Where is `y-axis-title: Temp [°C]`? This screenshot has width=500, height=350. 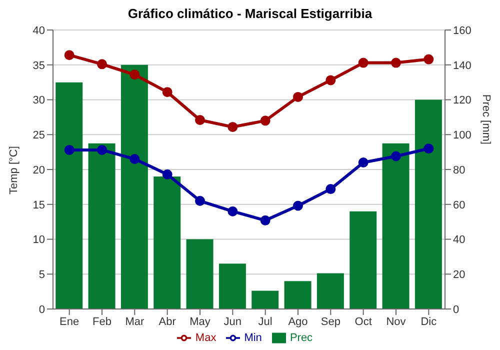 y-axis-title: Temp [°C] is located at coordinates (14, 170).